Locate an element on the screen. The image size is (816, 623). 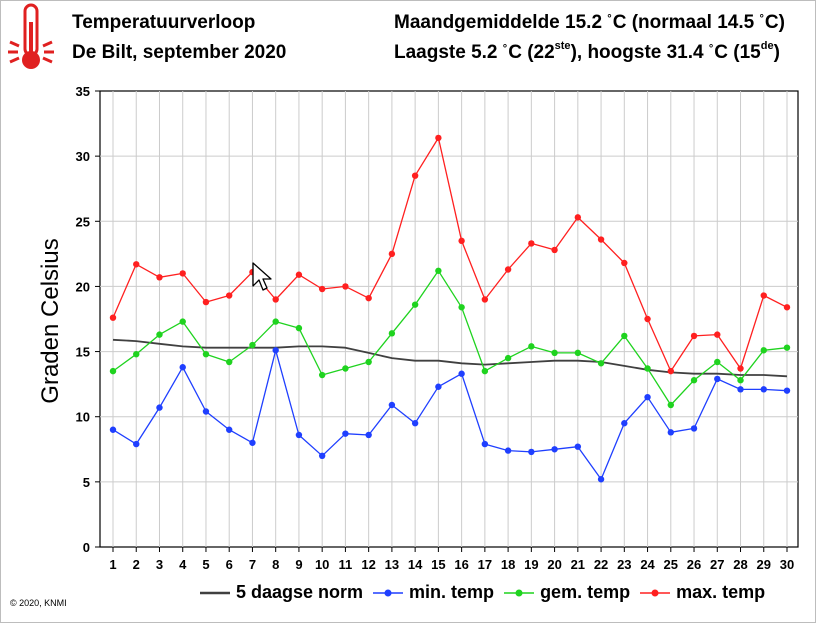
y-tick-label: 15 is located at coordinates (83, 352).